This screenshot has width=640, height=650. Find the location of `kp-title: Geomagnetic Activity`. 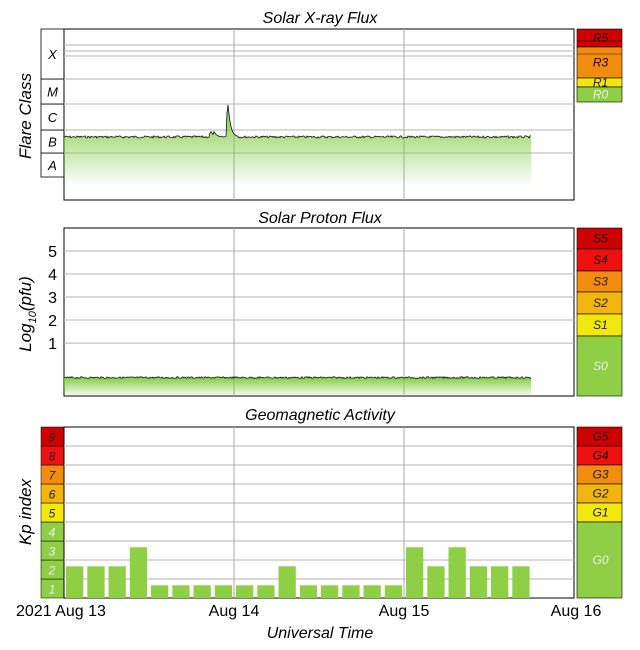

kp-title: Geomagnetic Activity is located at coordinates (320, 415).